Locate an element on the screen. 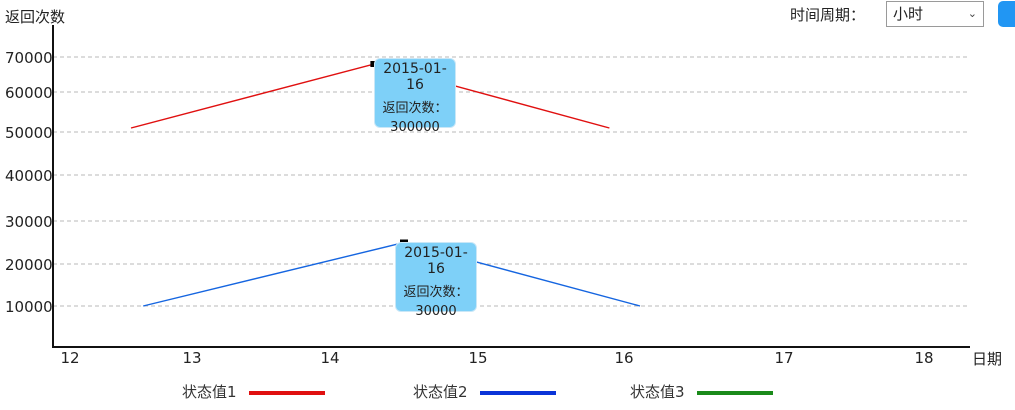 The width and height of the screenshot is (1015, 410). legend-item-2: 状态值2 is located at coordinates (484, 391).